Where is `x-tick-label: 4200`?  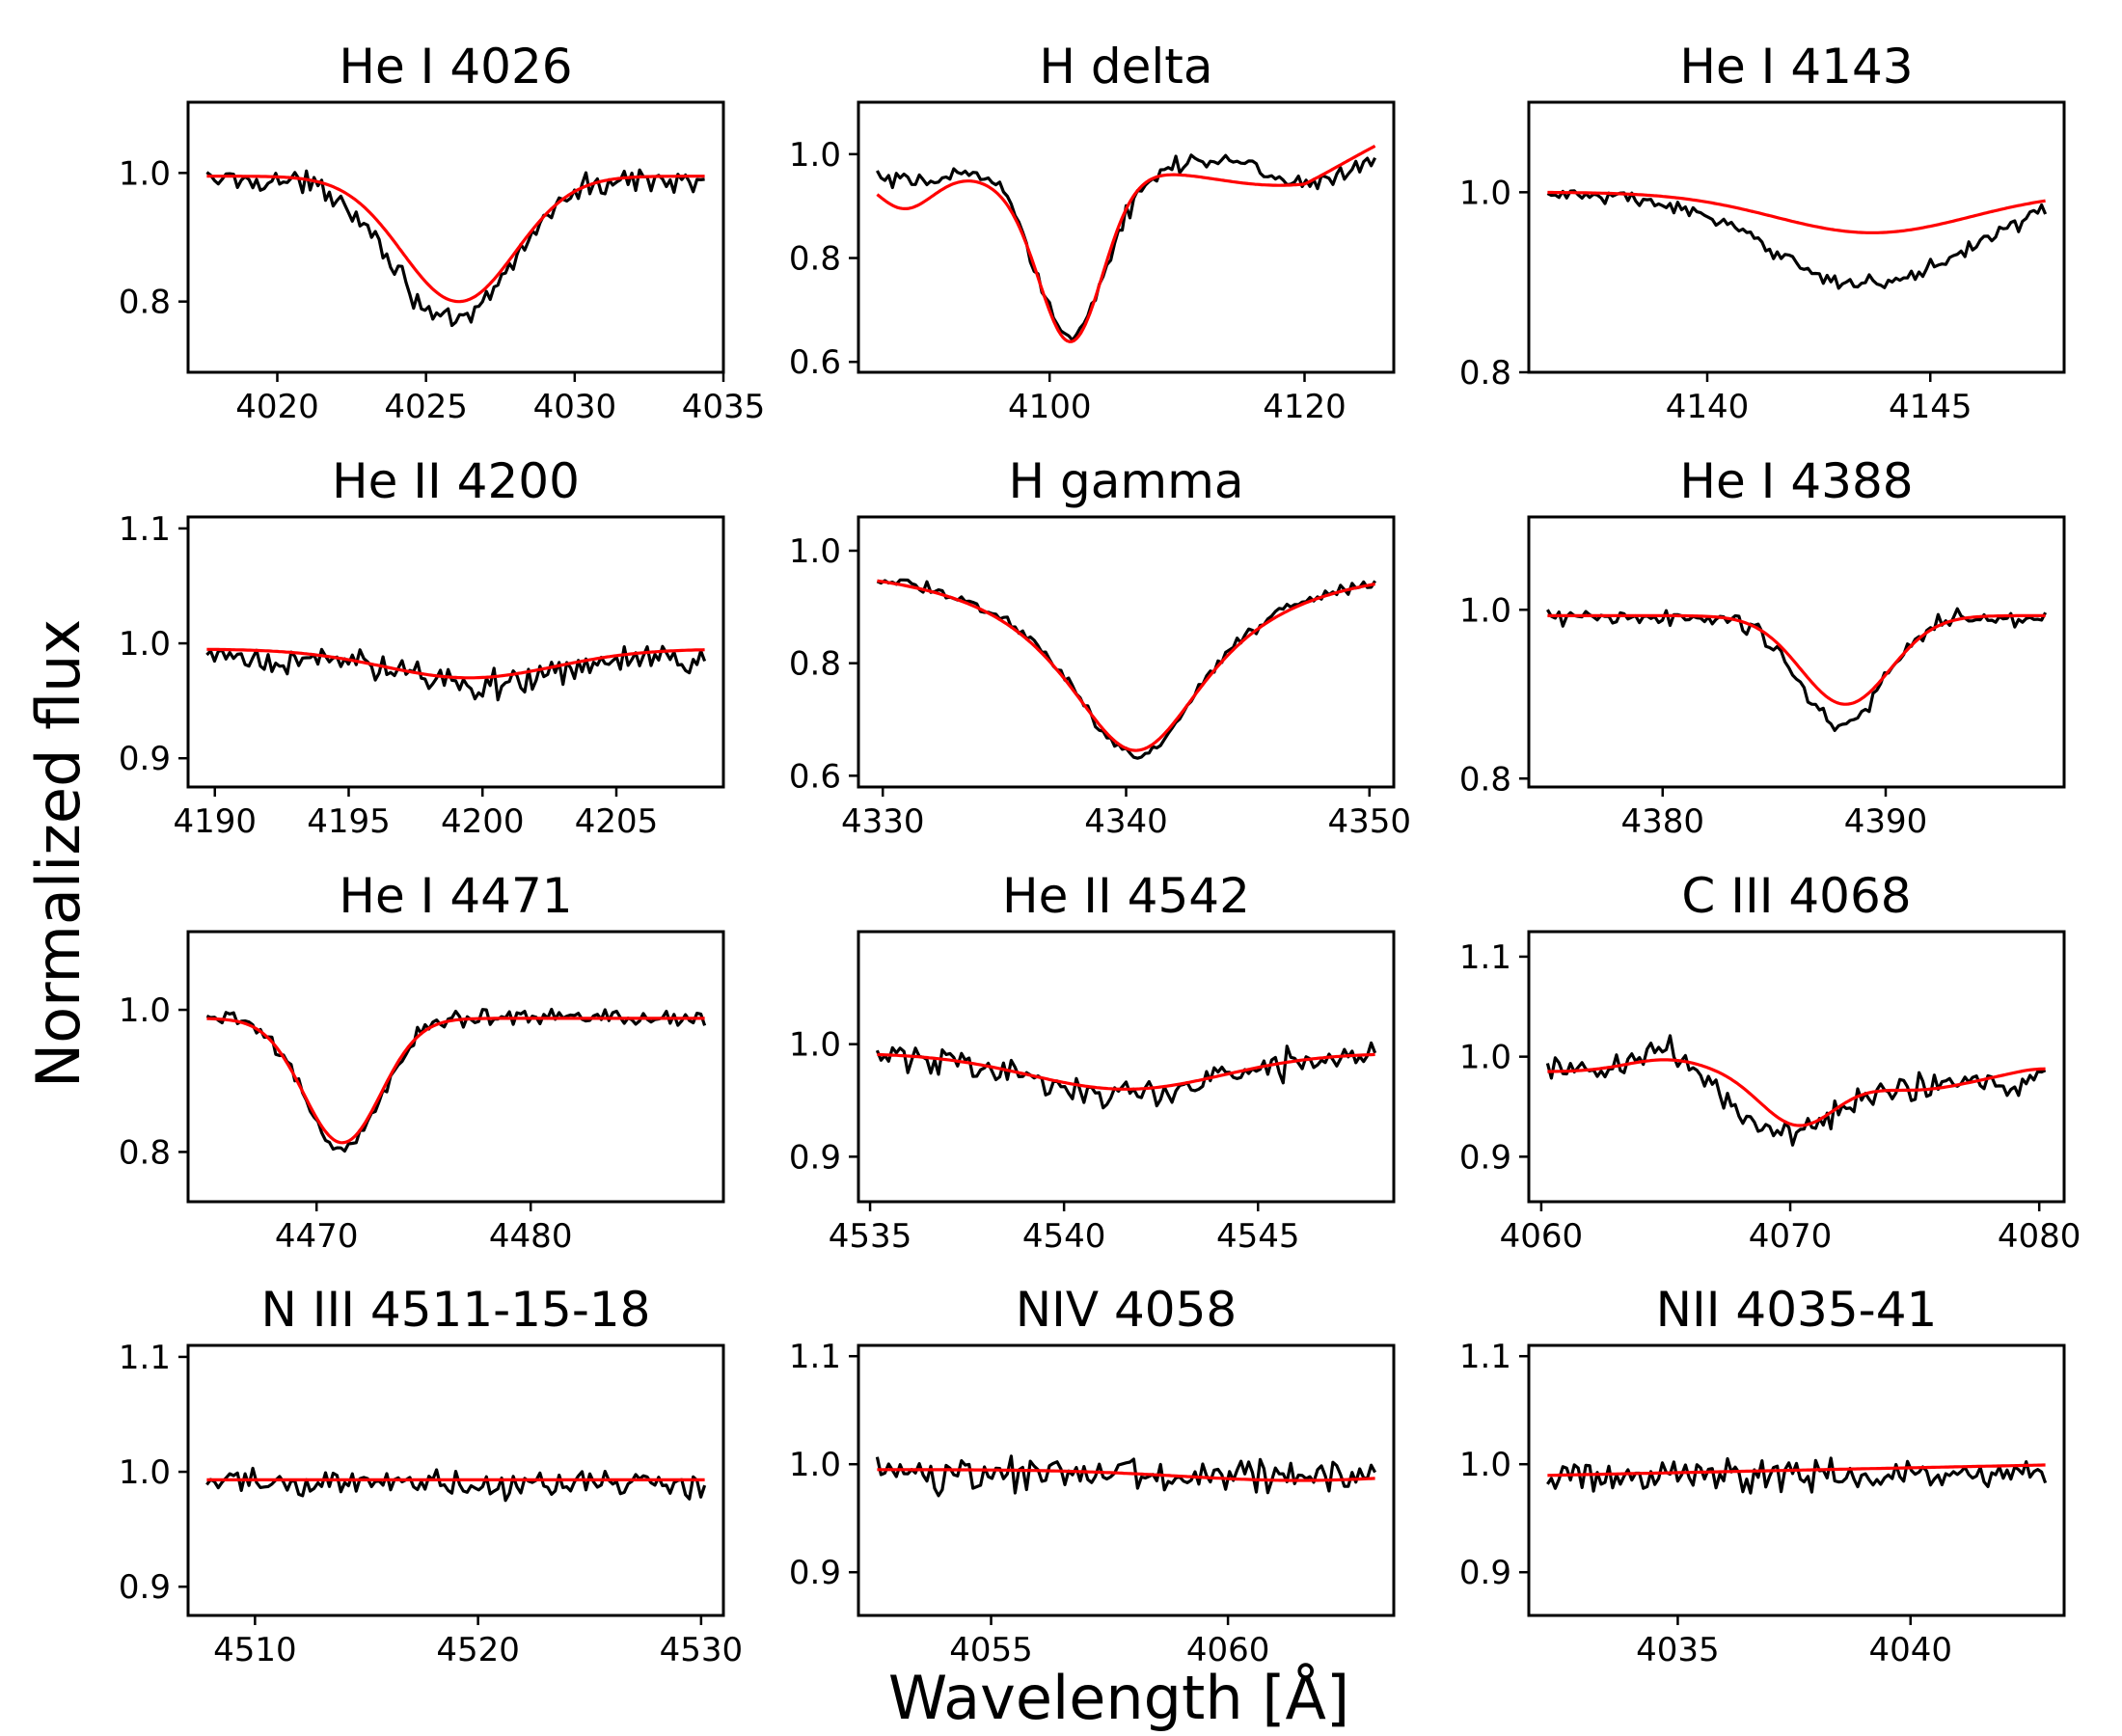
x-tick-label: 4200 is located at coordinates (483, 821).